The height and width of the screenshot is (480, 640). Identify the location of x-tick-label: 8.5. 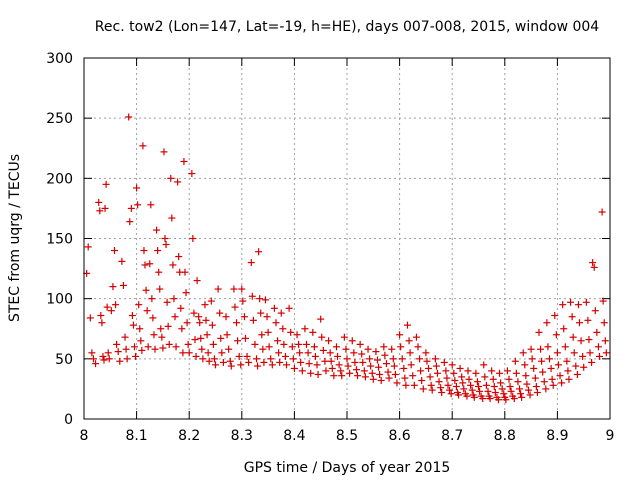
(347, 436).